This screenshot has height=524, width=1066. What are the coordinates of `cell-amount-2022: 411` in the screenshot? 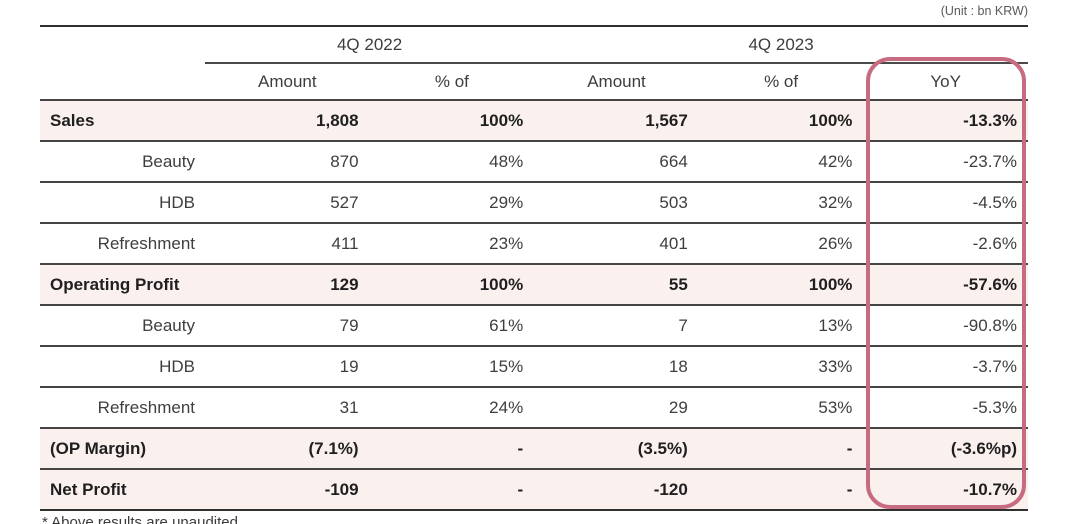 It's located at (345, 243).